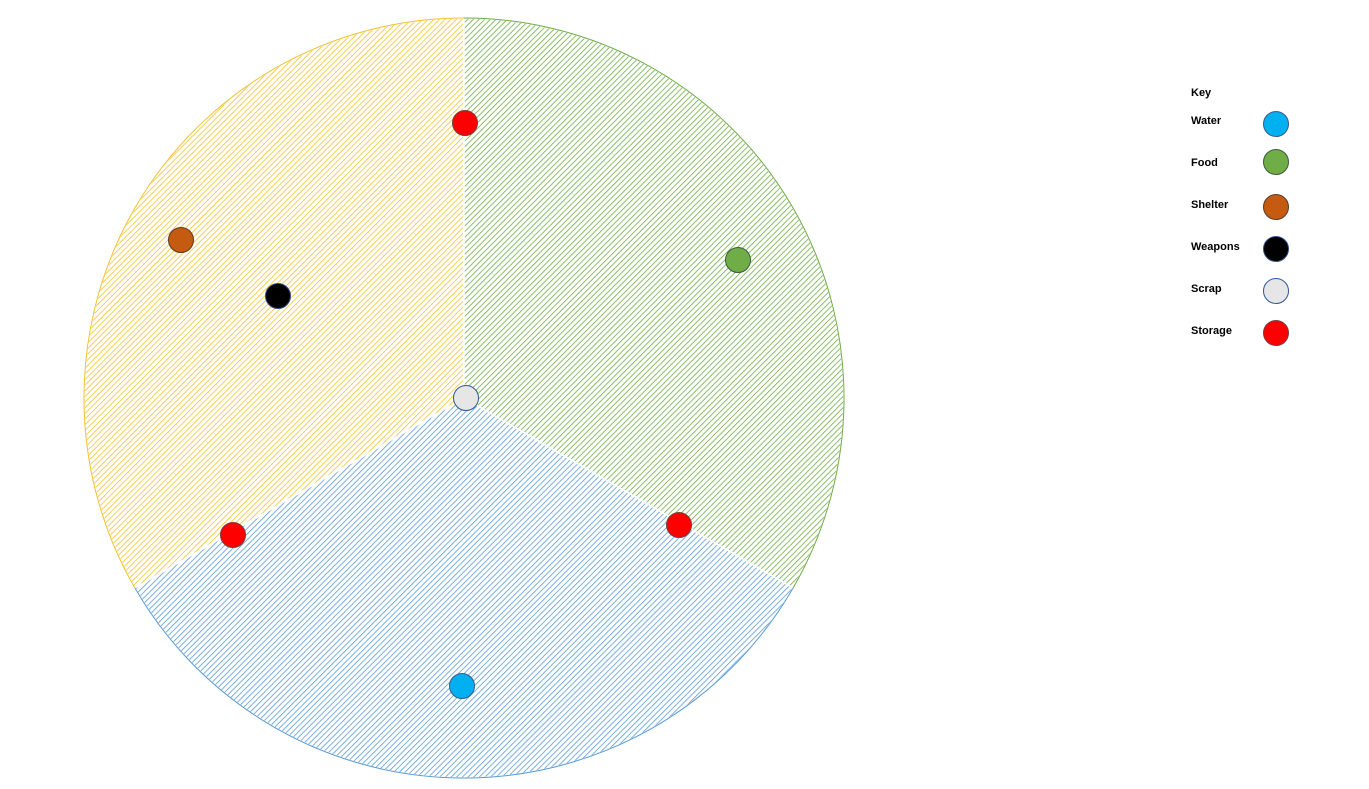 The image size is (1369, 789). What do you see at coordinates (1276, 162) in the screenshot?
I see `legend-swatch-food` at bounding box center [1276, 162].